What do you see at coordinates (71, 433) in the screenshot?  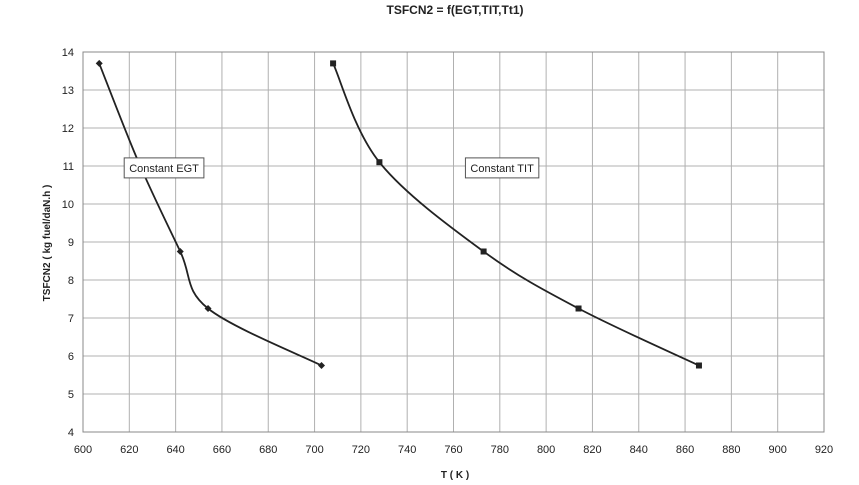 I see `y-tick-label: 4` at bounding box center [71, 433].